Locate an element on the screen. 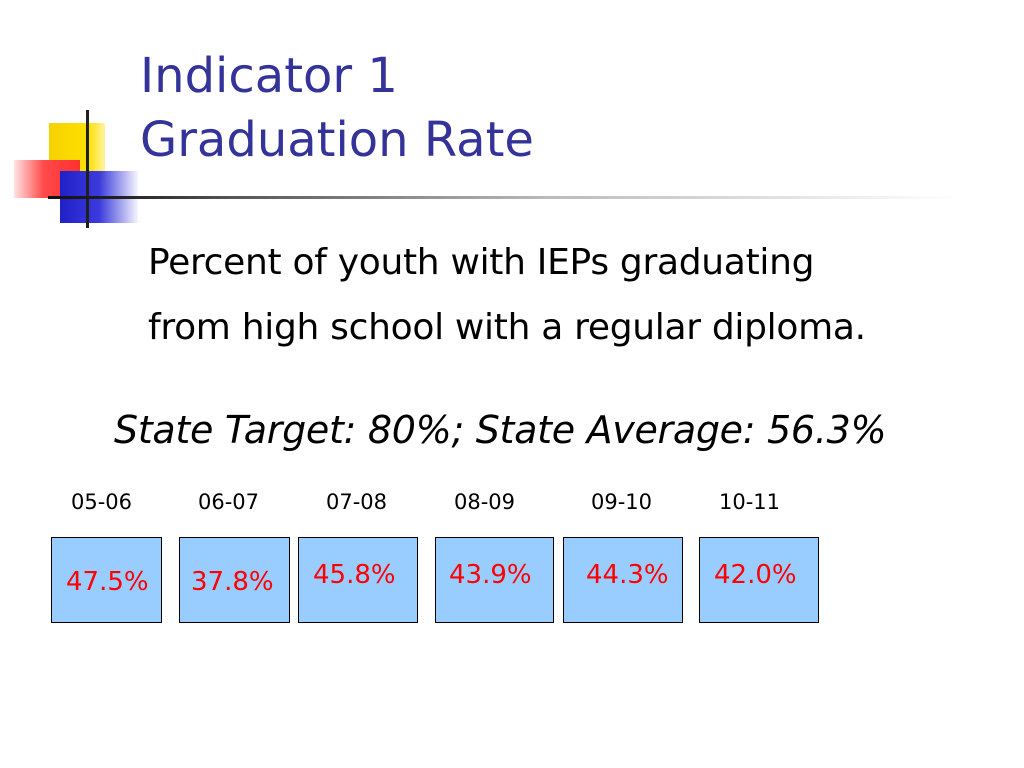 This screenshot has width=1024, height=768. graduation-rate-09-10: 44.3% is located at coordinates (627, 575).